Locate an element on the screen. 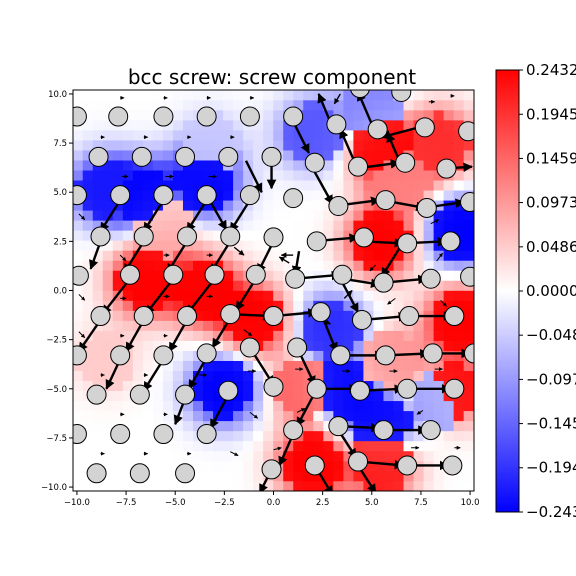 Image resolution: width=576 pixels, height=576 pixels. chart-title: bcc screw: screw component is located at coordinates (272, 77).